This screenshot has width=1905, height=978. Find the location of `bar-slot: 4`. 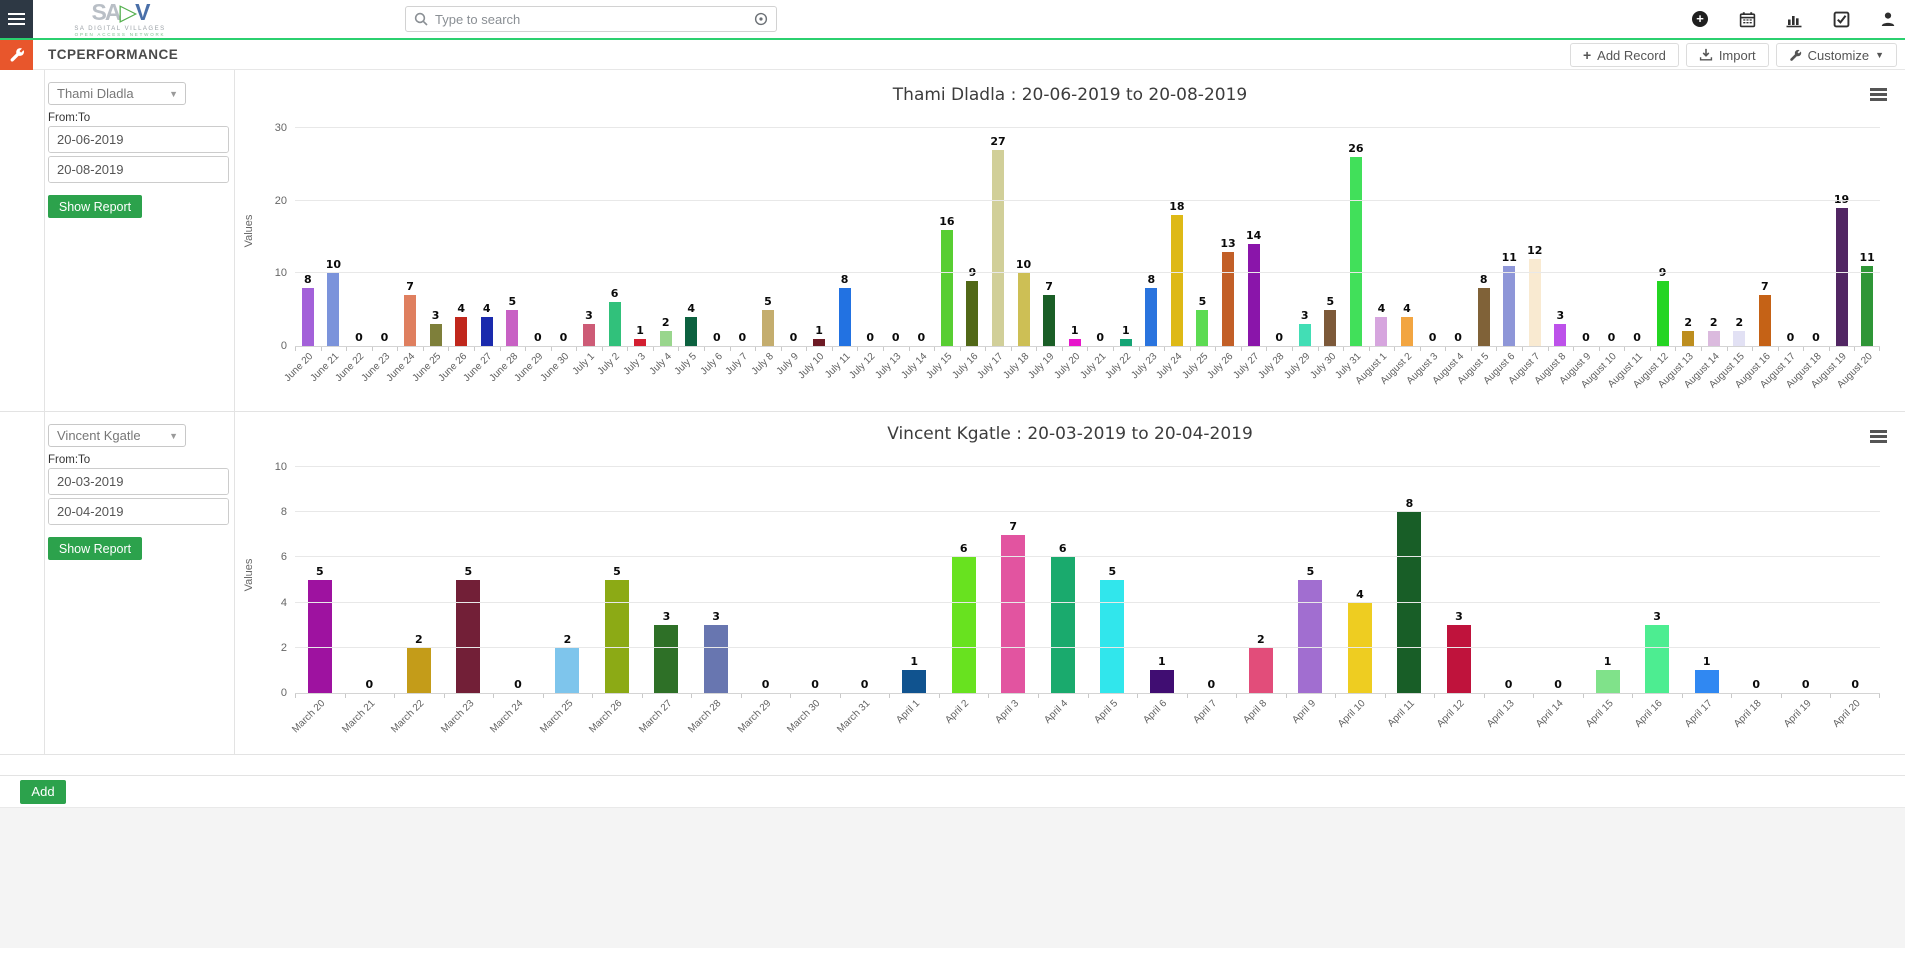

bar-slot: 4 is located at coordinates (461, 230).